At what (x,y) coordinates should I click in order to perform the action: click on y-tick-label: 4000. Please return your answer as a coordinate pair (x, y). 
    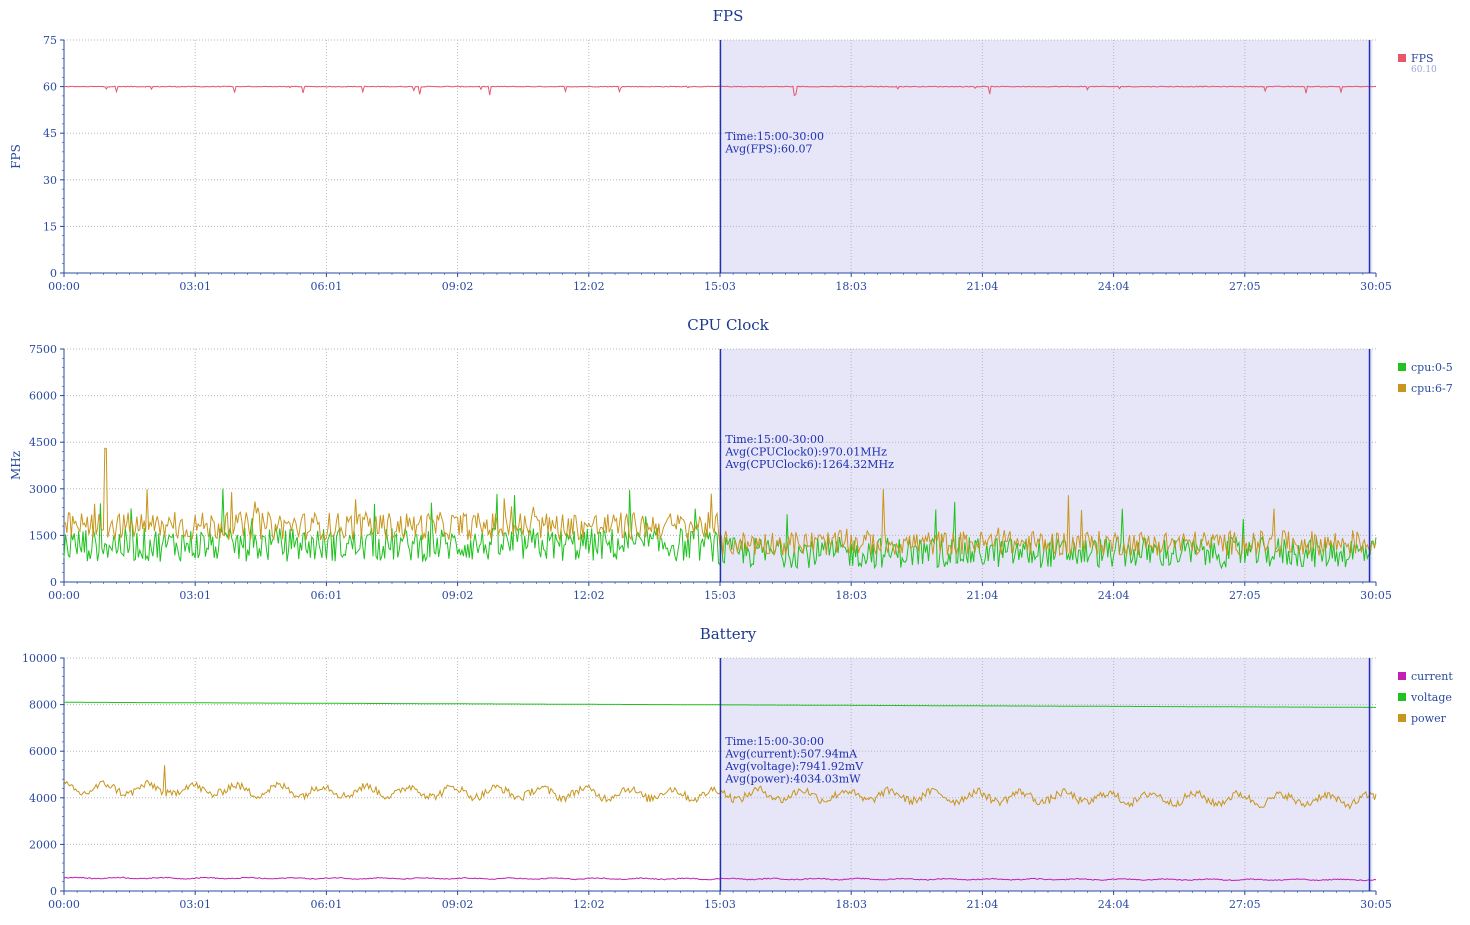
    Looking at the image, I should click on (43, 798).